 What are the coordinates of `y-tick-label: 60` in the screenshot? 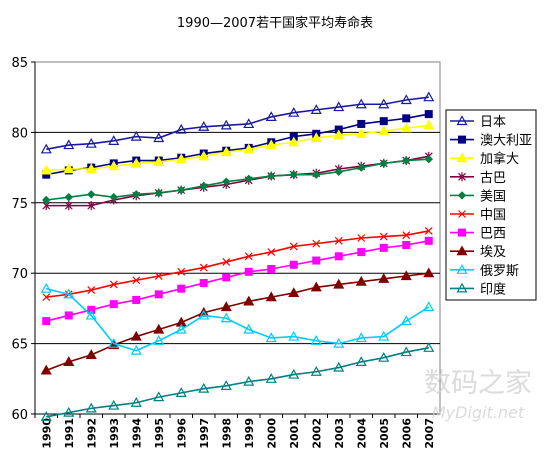 It's located at (19, 415).